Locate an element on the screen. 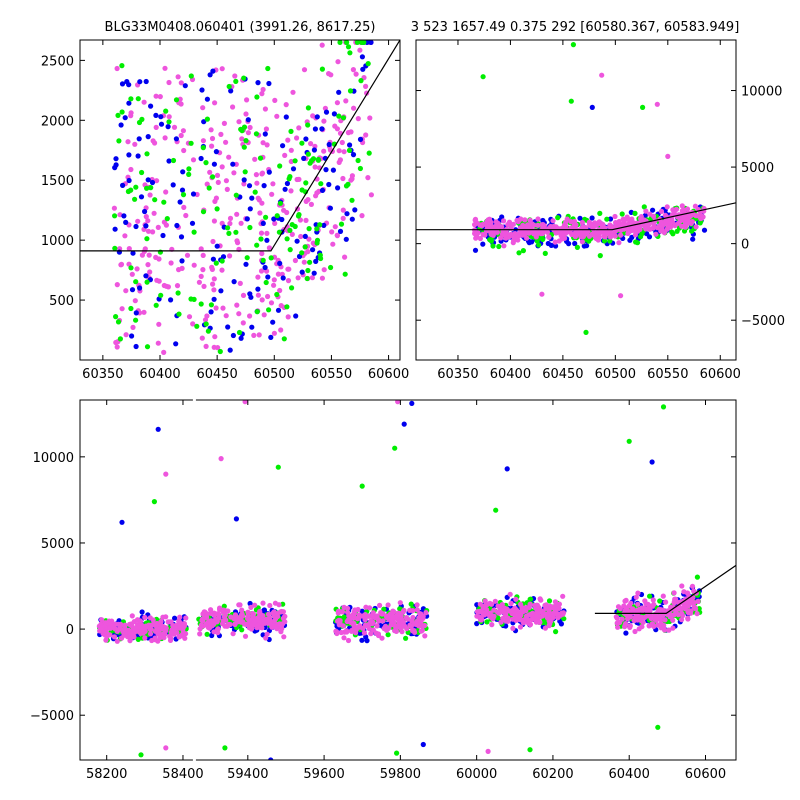 The height and width of the screenshot is (800, 800). x-tick-label: 60000 is located at coordinates (476, 774).